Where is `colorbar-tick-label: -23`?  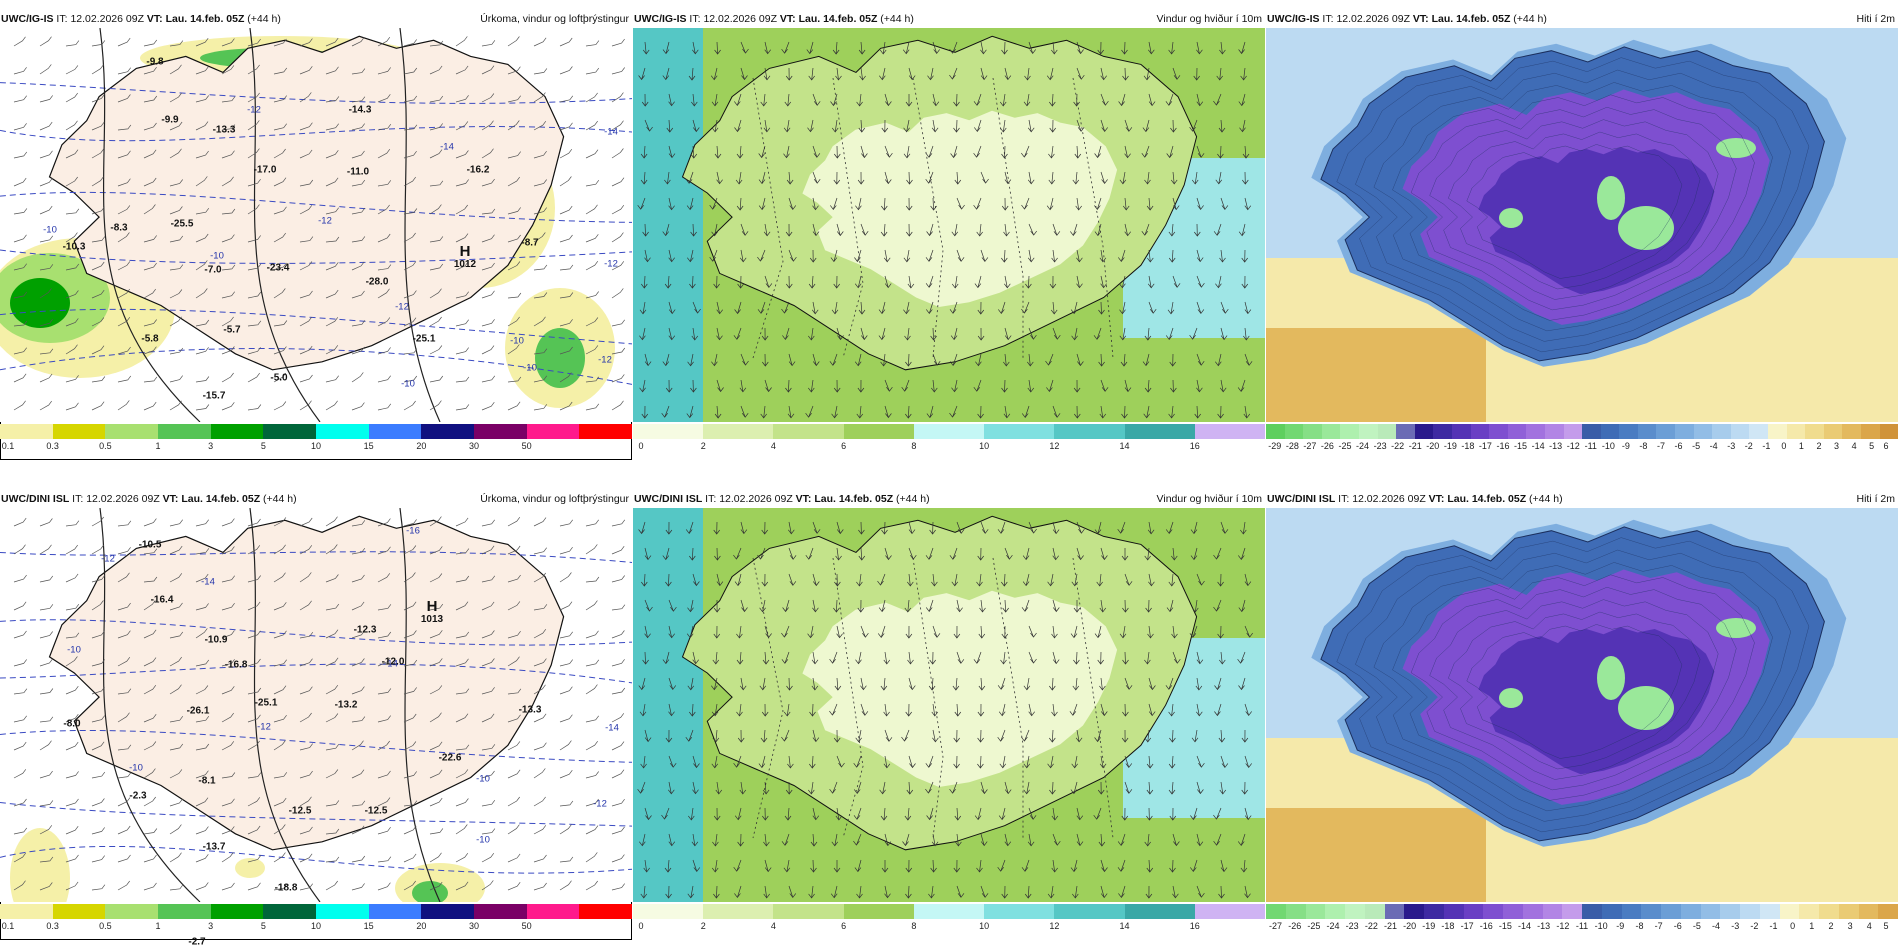 colorbar-tick-label: -23 is located at coordinates (1352, 926).